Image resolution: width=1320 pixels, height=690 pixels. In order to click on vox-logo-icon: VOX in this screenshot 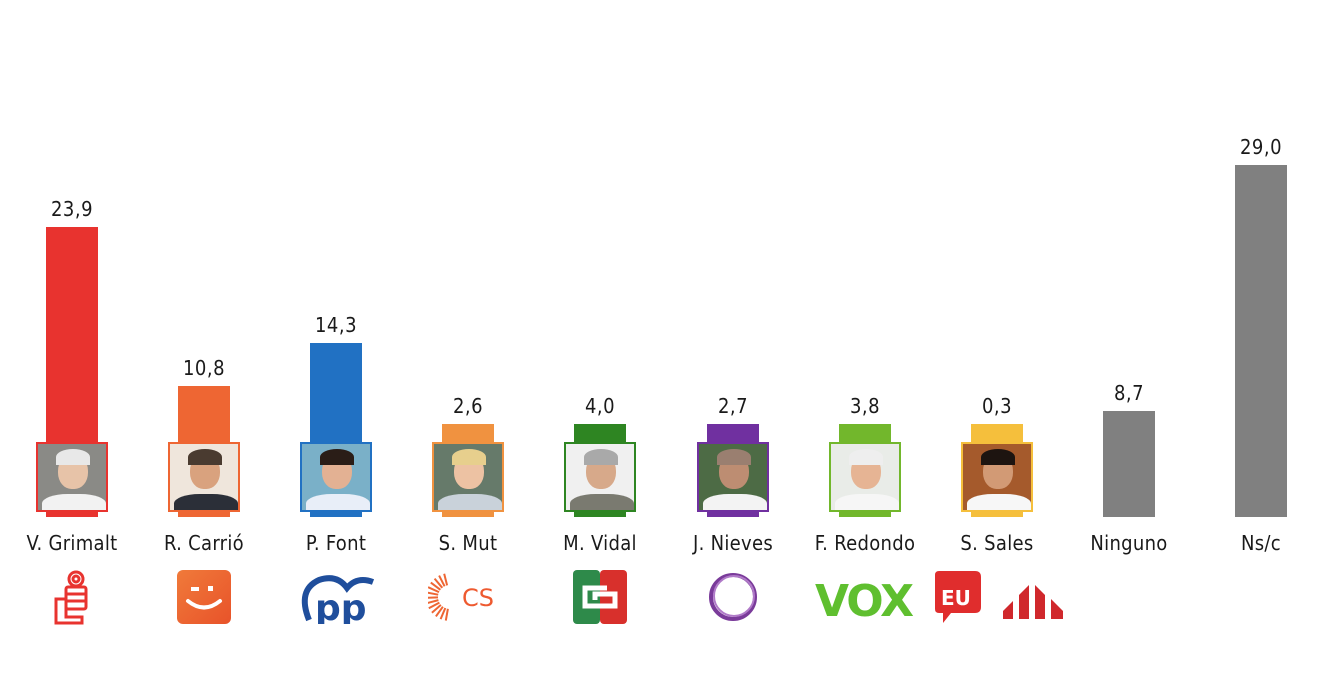, I will do `click(865, 597)`.